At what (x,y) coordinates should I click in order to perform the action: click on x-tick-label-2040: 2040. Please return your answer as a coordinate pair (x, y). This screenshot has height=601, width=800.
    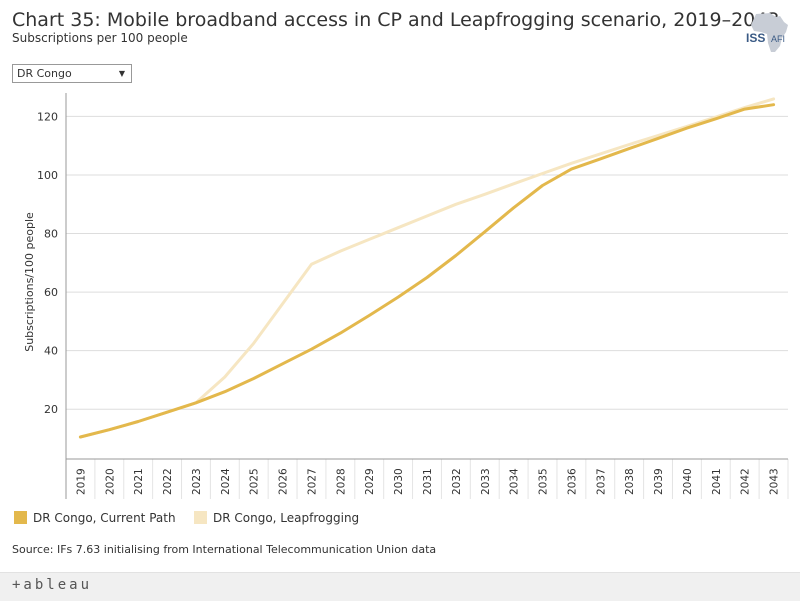
    Looking at the image, I should click on (688, 481).